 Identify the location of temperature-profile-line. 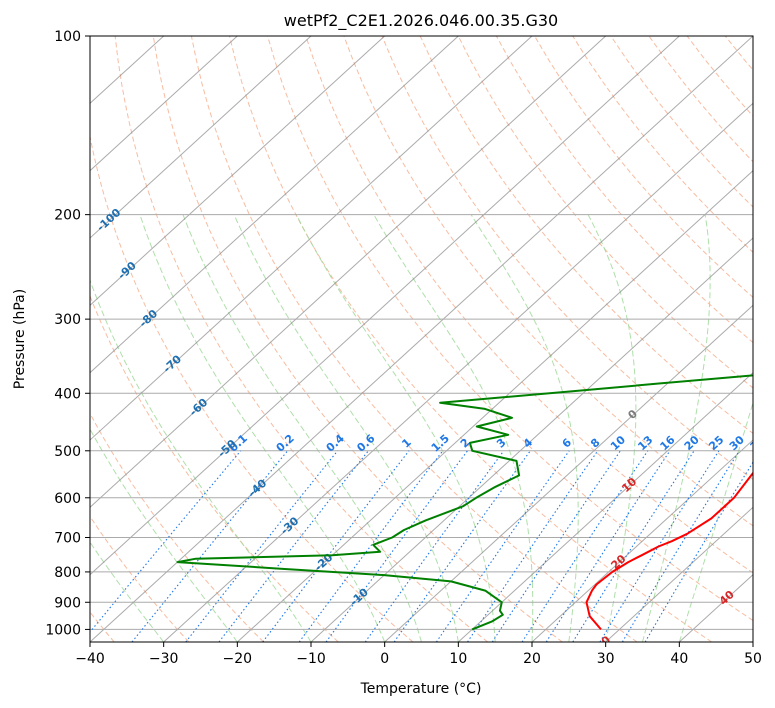
(669, 551).